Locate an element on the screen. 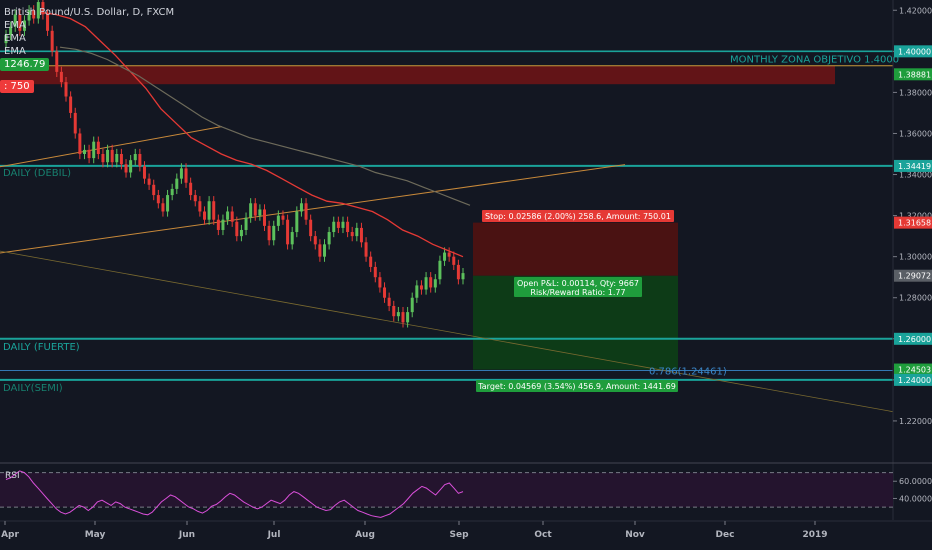  amount-badge: : 750 is located at coordinates (17, 86).